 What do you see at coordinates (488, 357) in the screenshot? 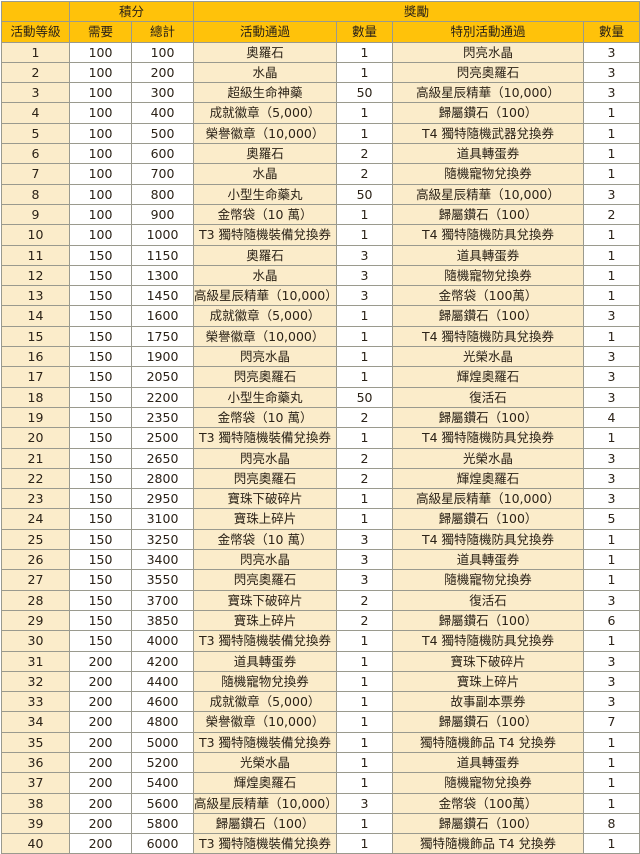
I see `cell-special: 光榮水晶` at bounding box center [488, 357].